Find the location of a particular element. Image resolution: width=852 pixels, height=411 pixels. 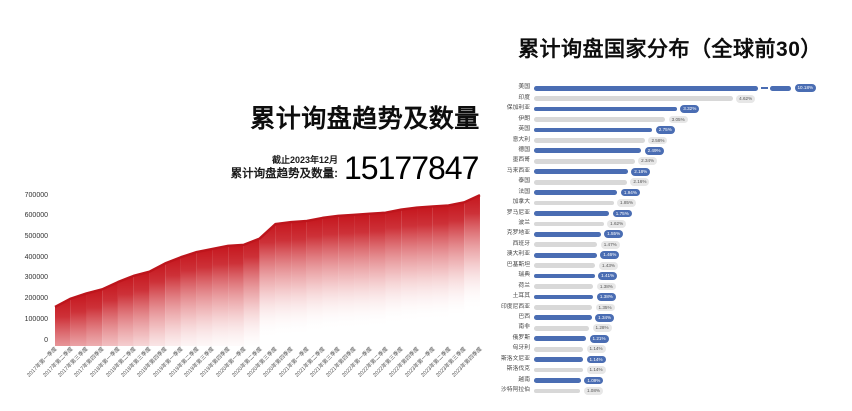

value-pill: 1.41% is located at coordinates (608, 276).